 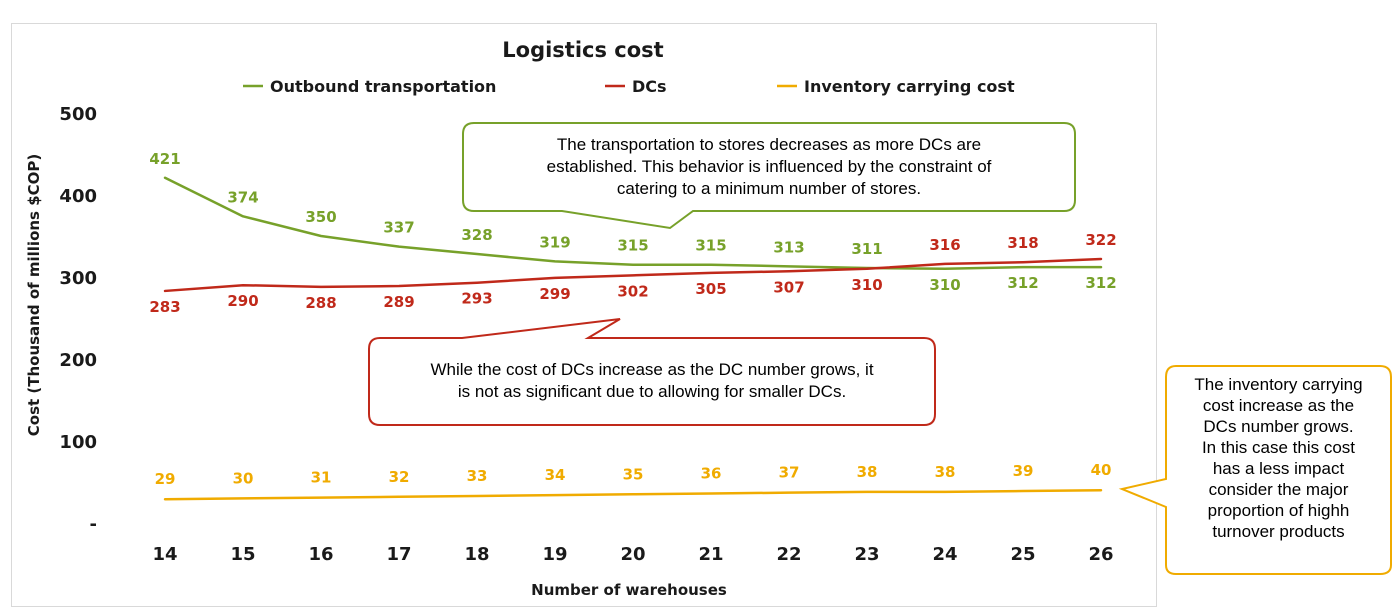 I want to click on callout-line: cost increase as the, so click(x=1278, y=405).